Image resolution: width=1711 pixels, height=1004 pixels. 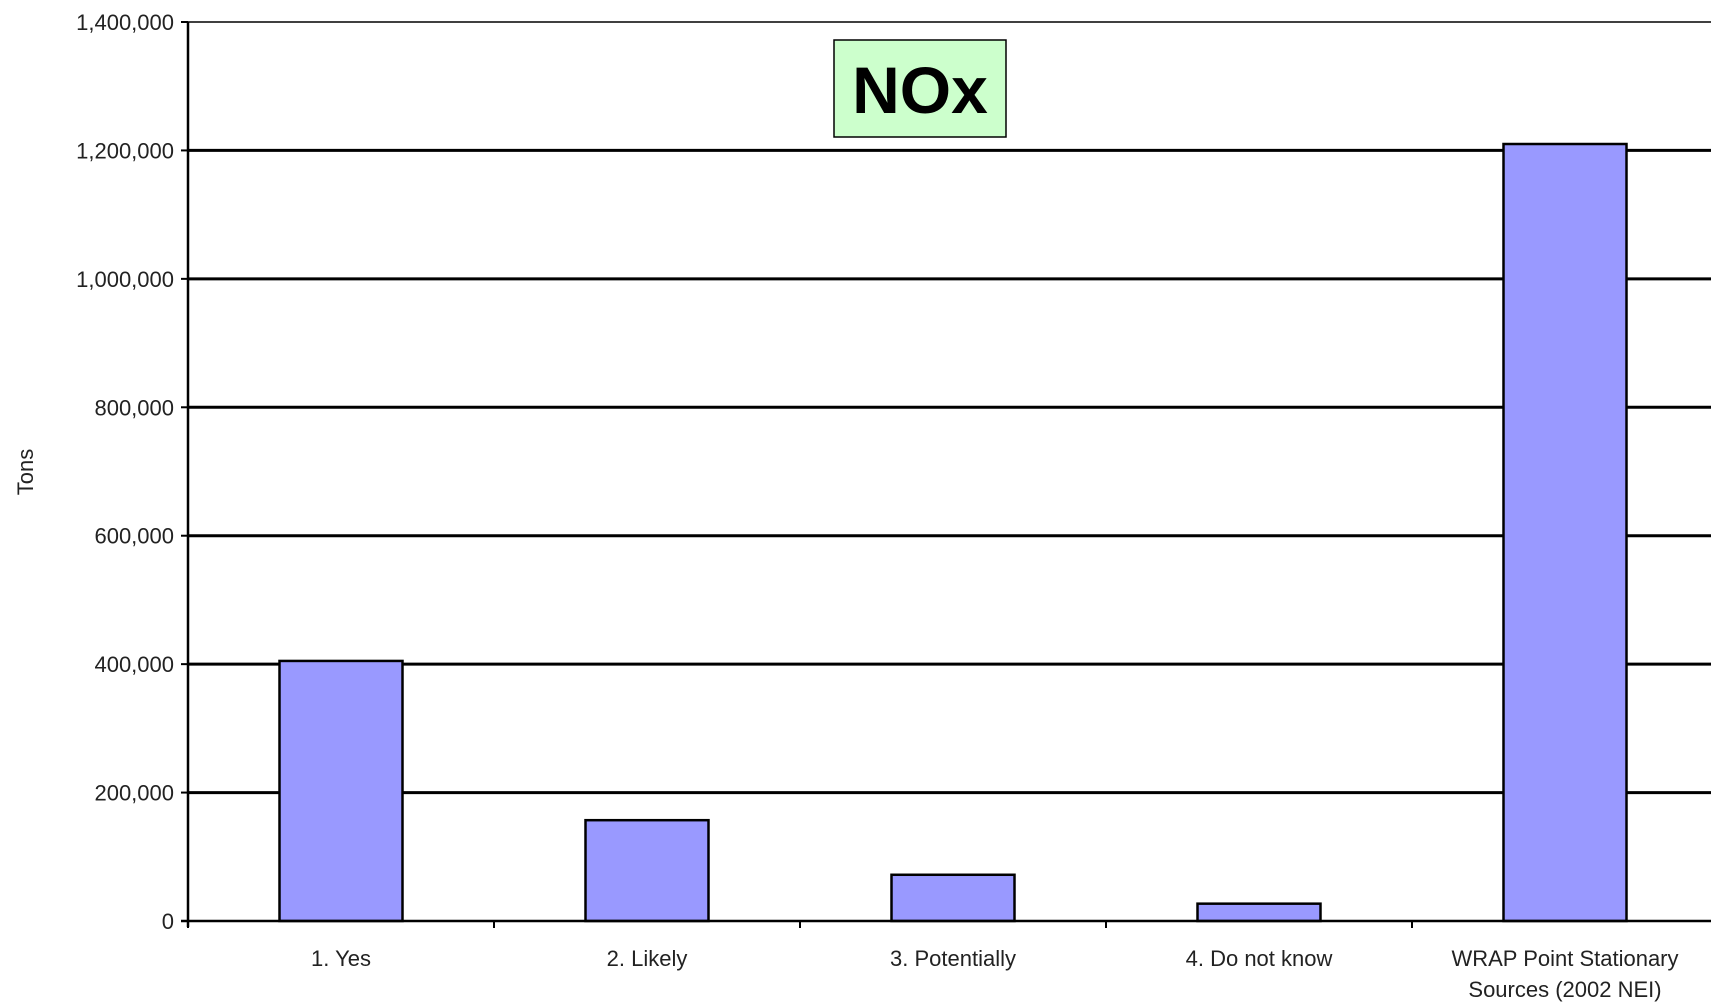 I want to click on x-tick-label: 4. Do not know, so click(x=1259, y=958).